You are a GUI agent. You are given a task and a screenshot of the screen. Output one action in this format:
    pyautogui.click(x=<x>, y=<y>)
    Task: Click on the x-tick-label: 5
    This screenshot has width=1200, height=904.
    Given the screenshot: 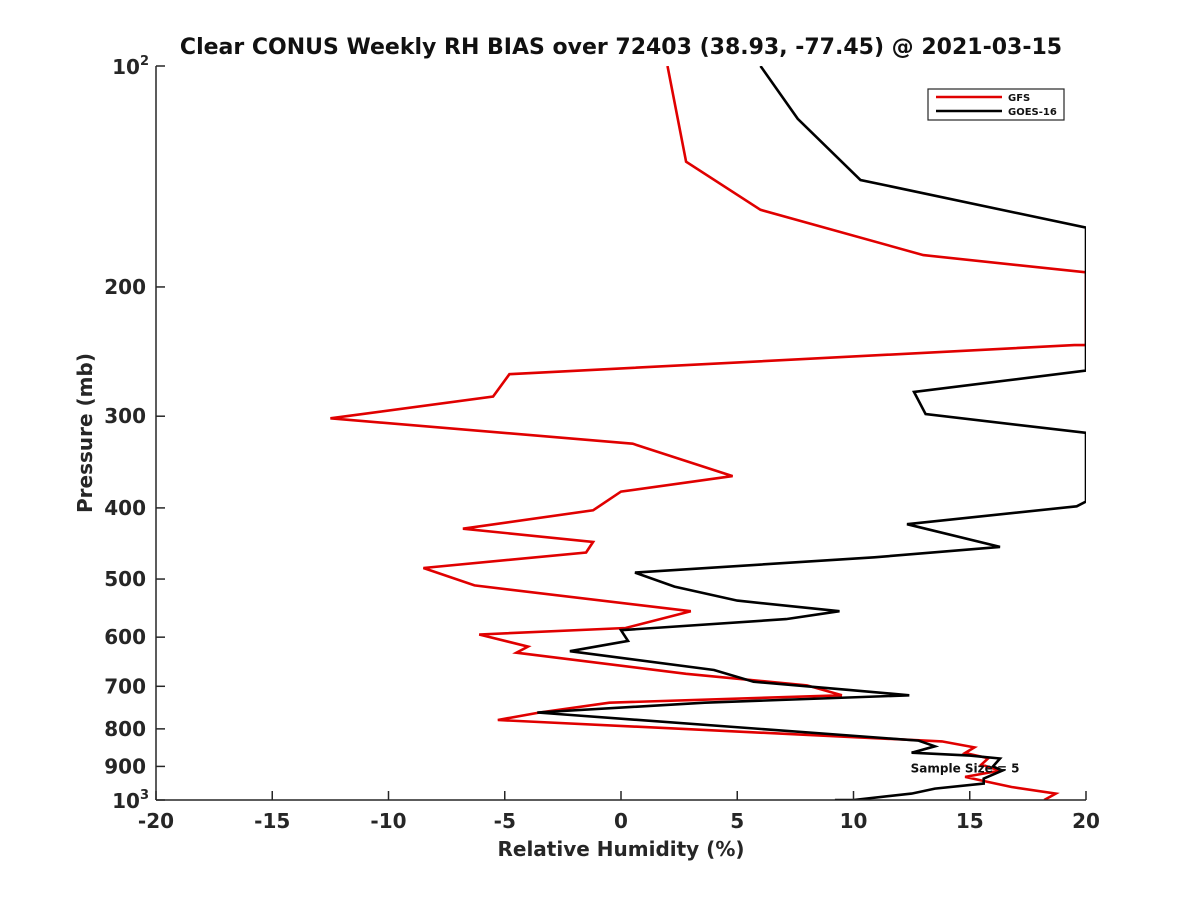 What is the action you would take?
    pyautogui.click(x=737, y=821)
    